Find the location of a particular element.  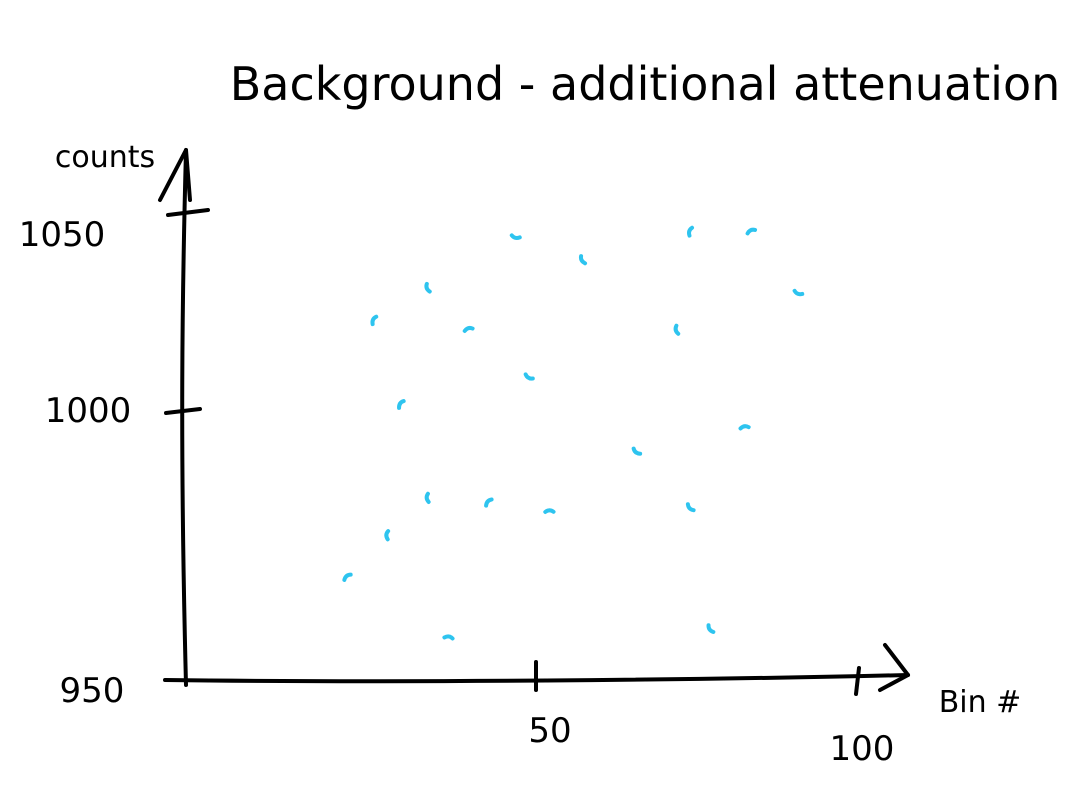

x-tick-label-100: 100 is located at coordinates (862, 749).